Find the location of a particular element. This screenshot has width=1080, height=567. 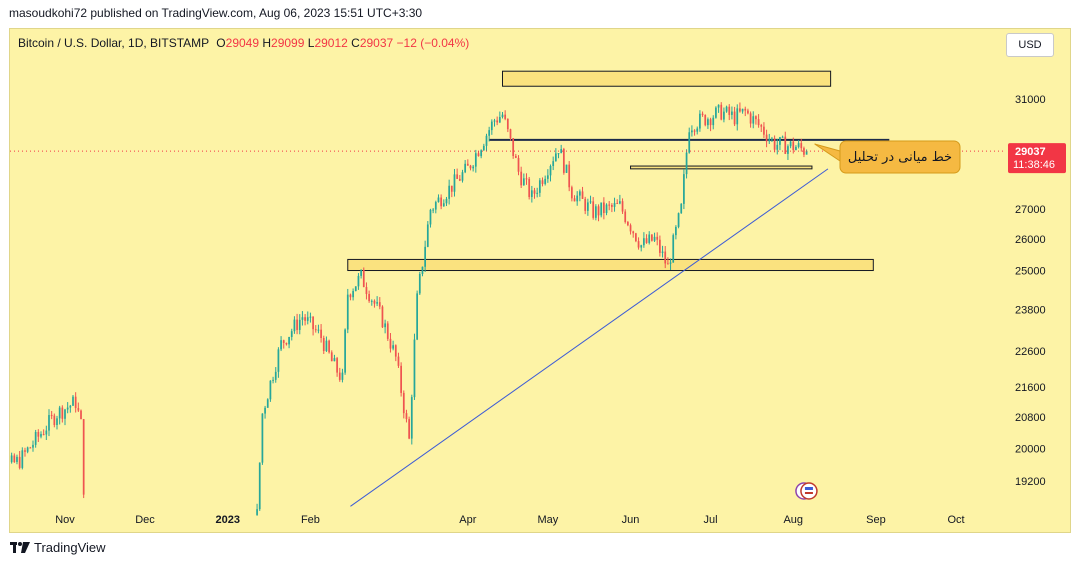

close-value: 29037 is located at coordinates (376, 43).